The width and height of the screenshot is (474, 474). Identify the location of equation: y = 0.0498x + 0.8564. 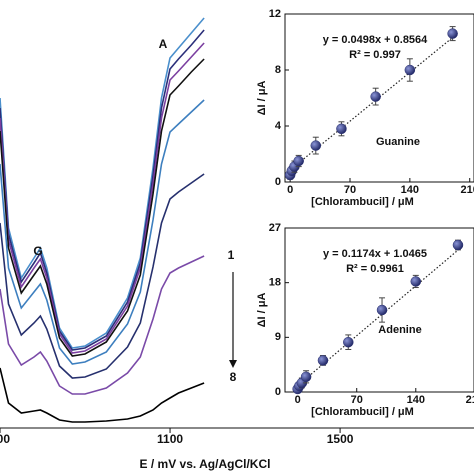
(375, 40).